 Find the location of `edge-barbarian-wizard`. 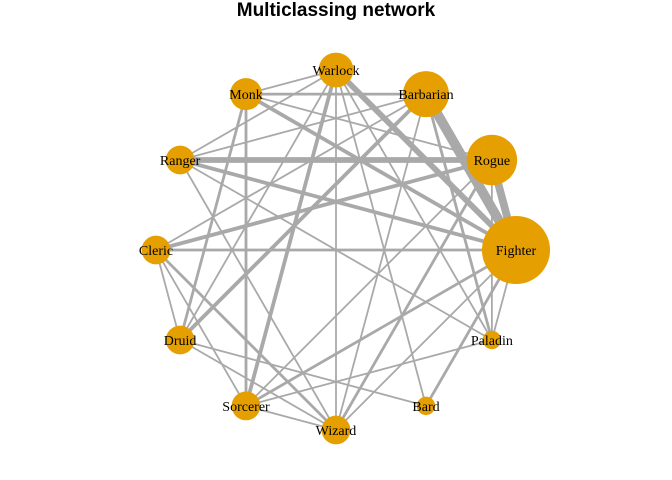

edge-barbarian-wizard is located at coordinates (381, 262).